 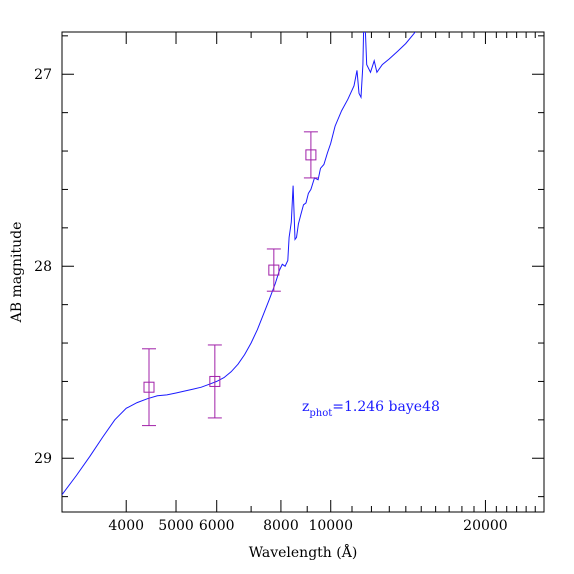 I want to click on x-tick-label: 20000, so click(x=485, y=526).